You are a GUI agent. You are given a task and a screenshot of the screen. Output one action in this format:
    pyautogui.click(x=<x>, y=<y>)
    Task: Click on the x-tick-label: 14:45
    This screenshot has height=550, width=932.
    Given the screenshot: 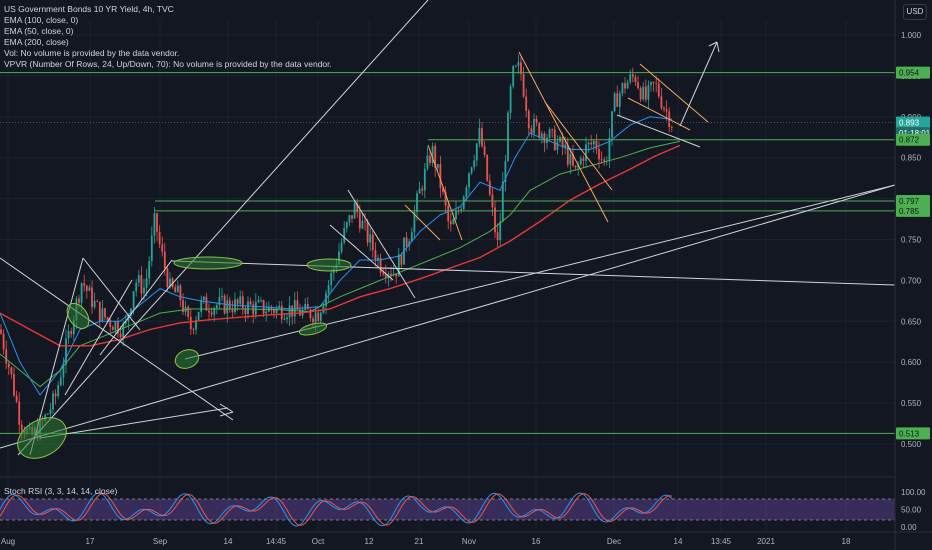 What is the action you would take?
    pyautogui.click(x=276, y=541)
    